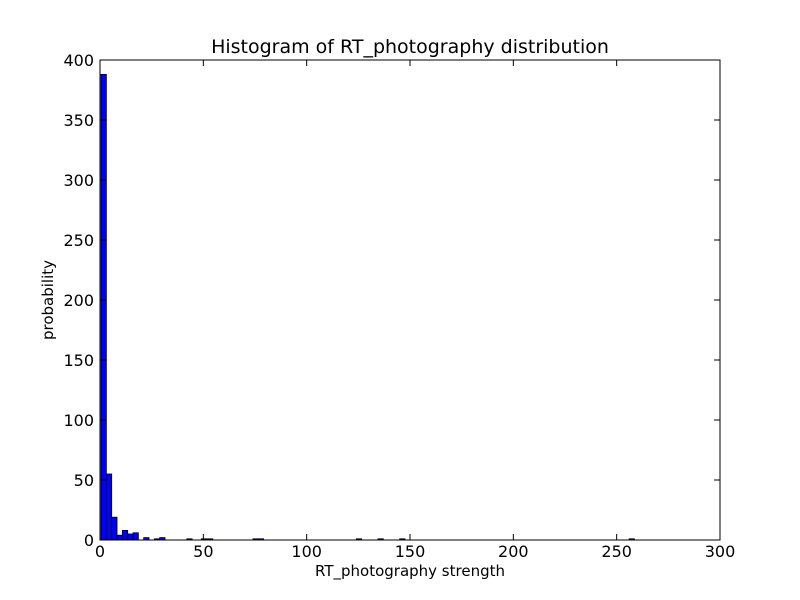 The image size is (800, 600). I want to click on x-tick-label: 250, so click(616, 551).